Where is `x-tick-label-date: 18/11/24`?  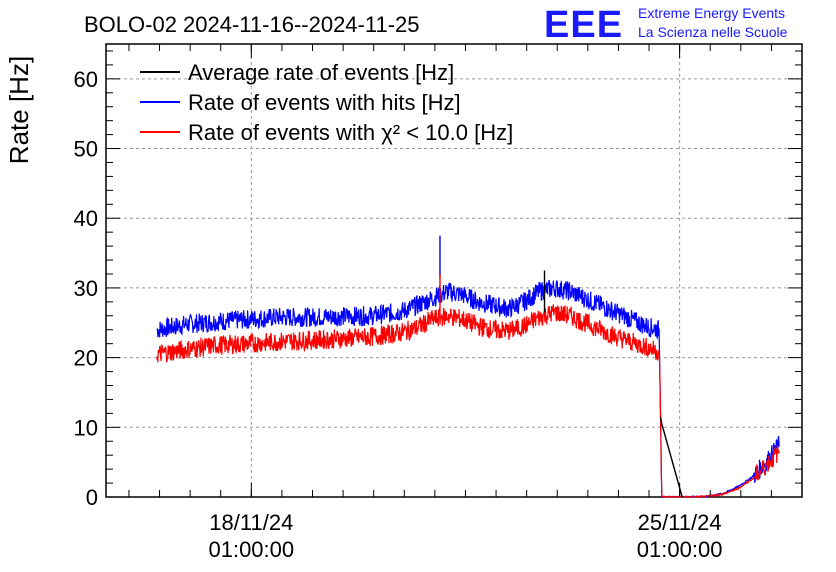
x-tick-label-date: 18/11/24 is located at coordinates (251, 522).